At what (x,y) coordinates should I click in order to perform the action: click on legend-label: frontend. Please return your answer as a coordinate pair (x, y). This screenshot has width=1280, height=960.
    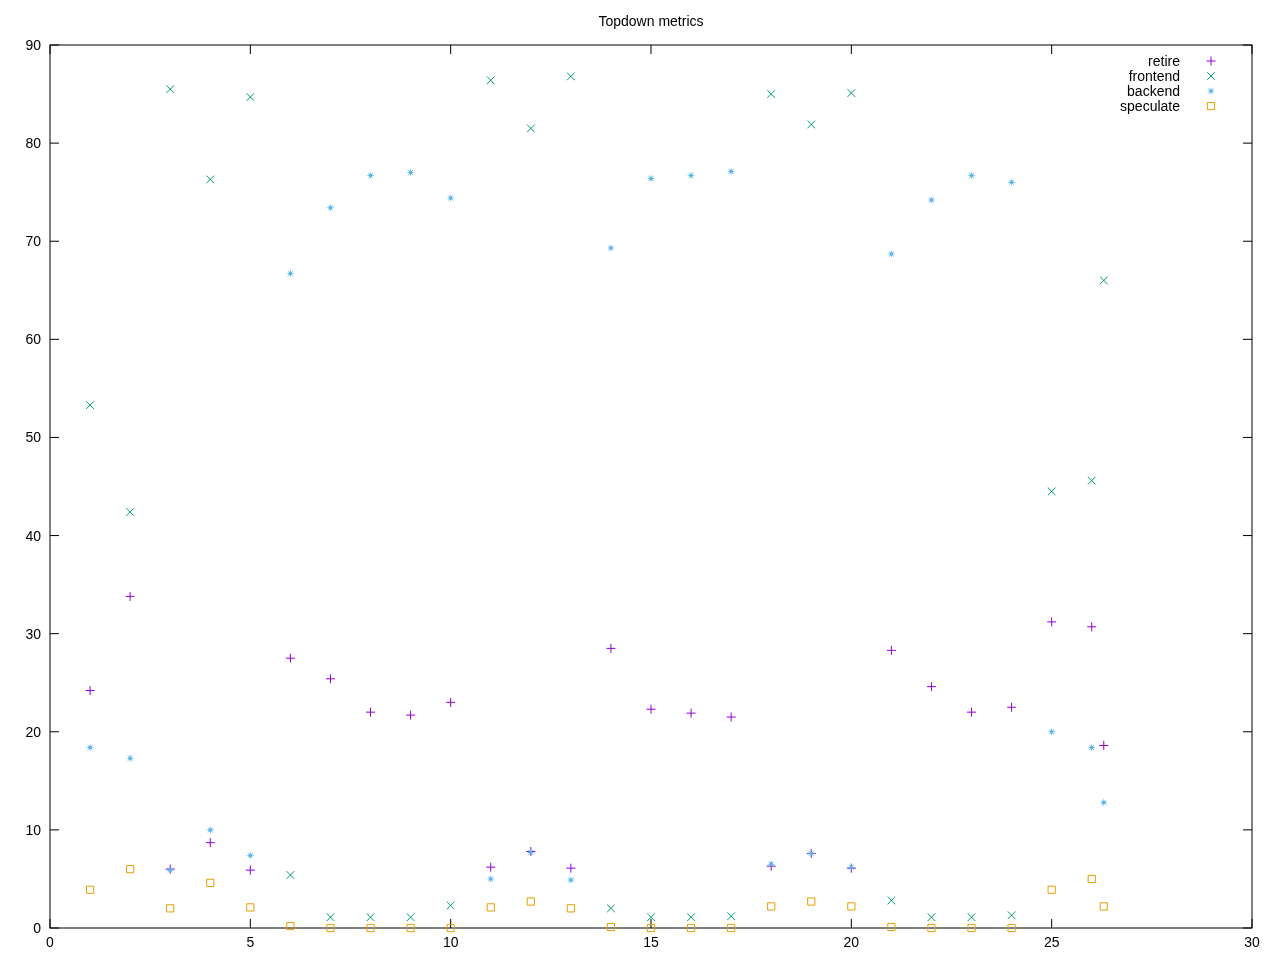
    Looking at the image, I should click on (1154, 76).